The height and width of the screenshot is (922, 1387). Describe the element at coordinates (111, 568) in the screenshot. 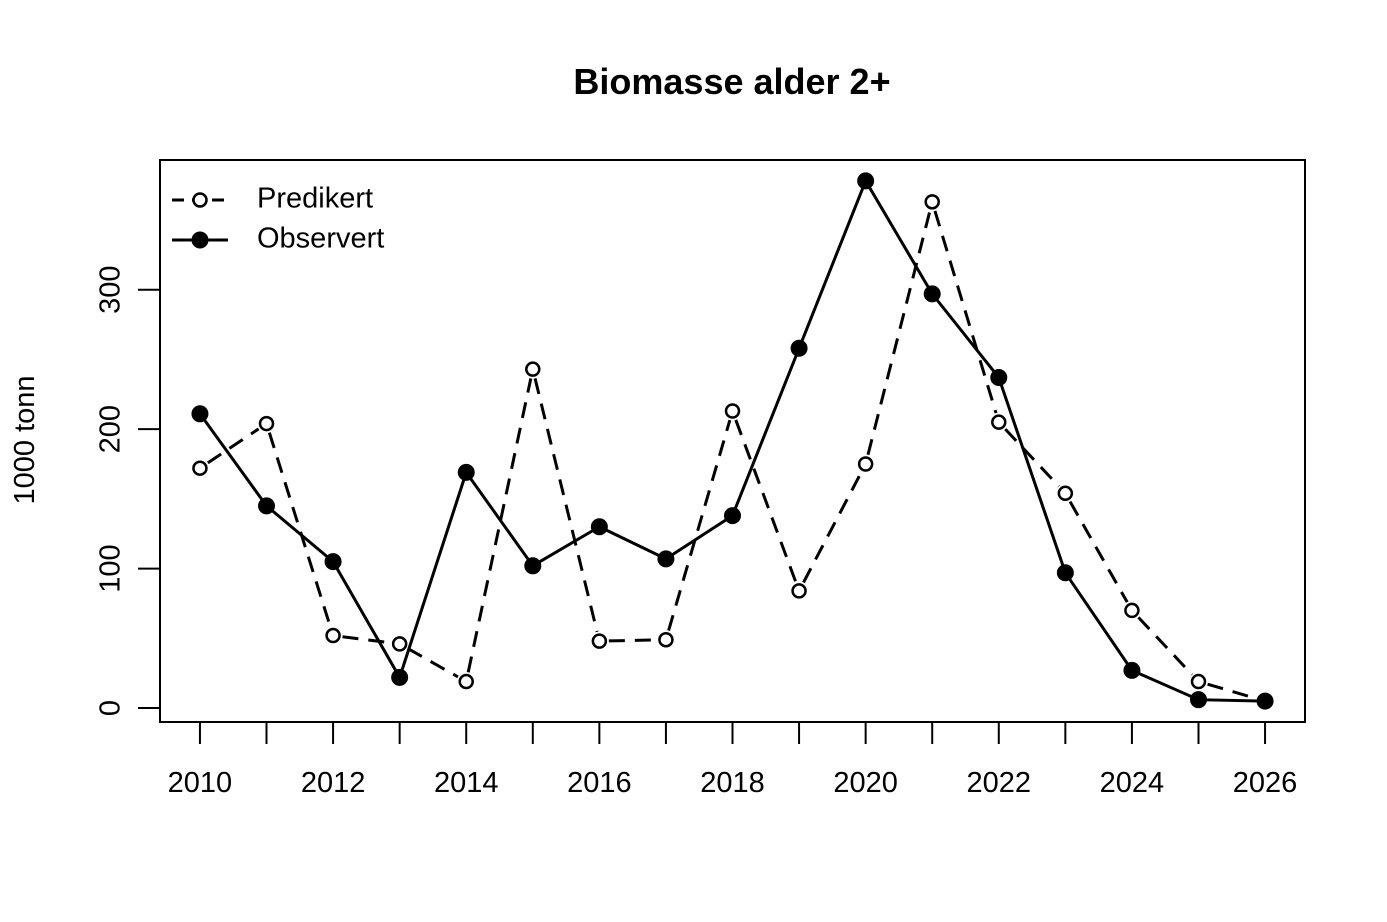

I see `y-tick-label: 100` at that location.